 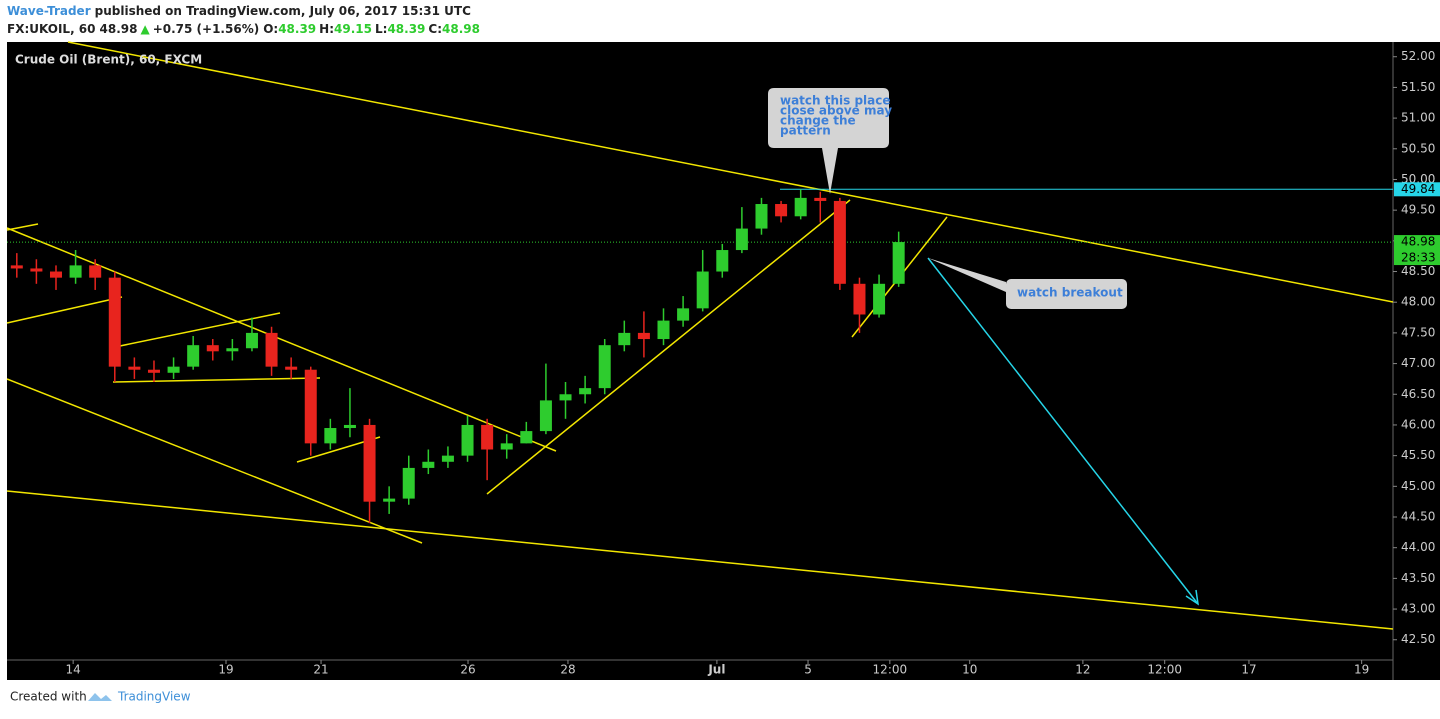 I want to click on price-line-tag, so click(x=1417, y=189).